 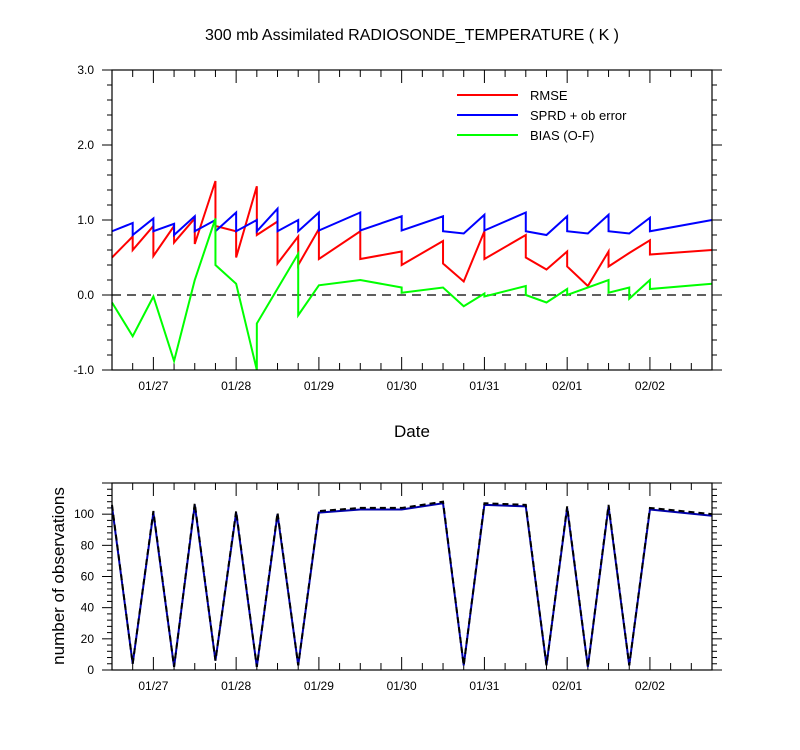 I want to click on y-tick-label: -1.0, so click(x=83, y=370).